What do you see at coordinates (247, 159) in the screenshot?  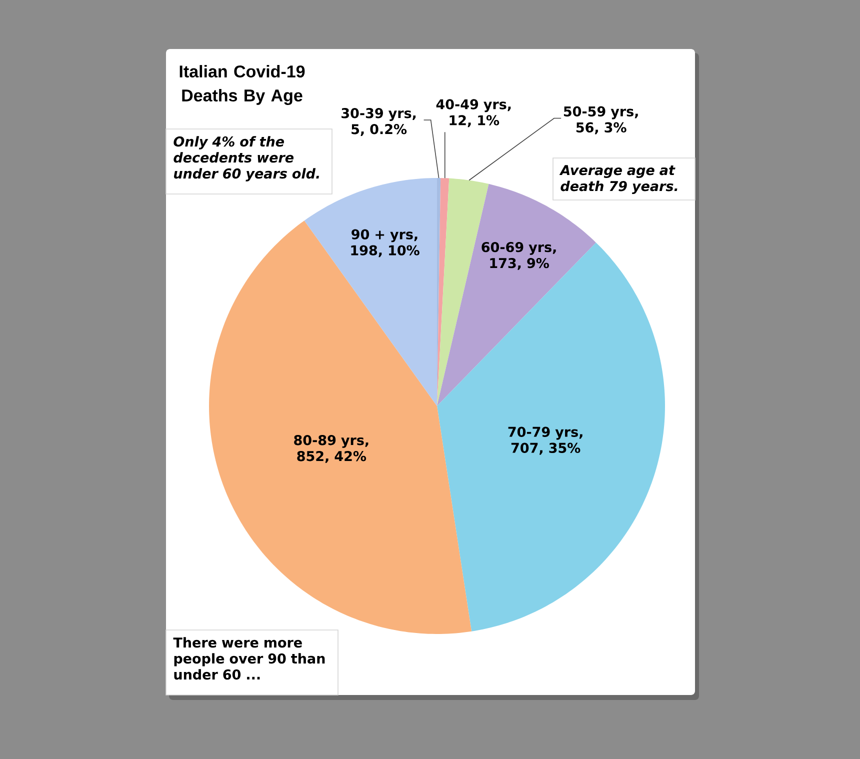 I see `text: Only 4% of the decedents were under 60 years old.` at bounding box center [247, 159].